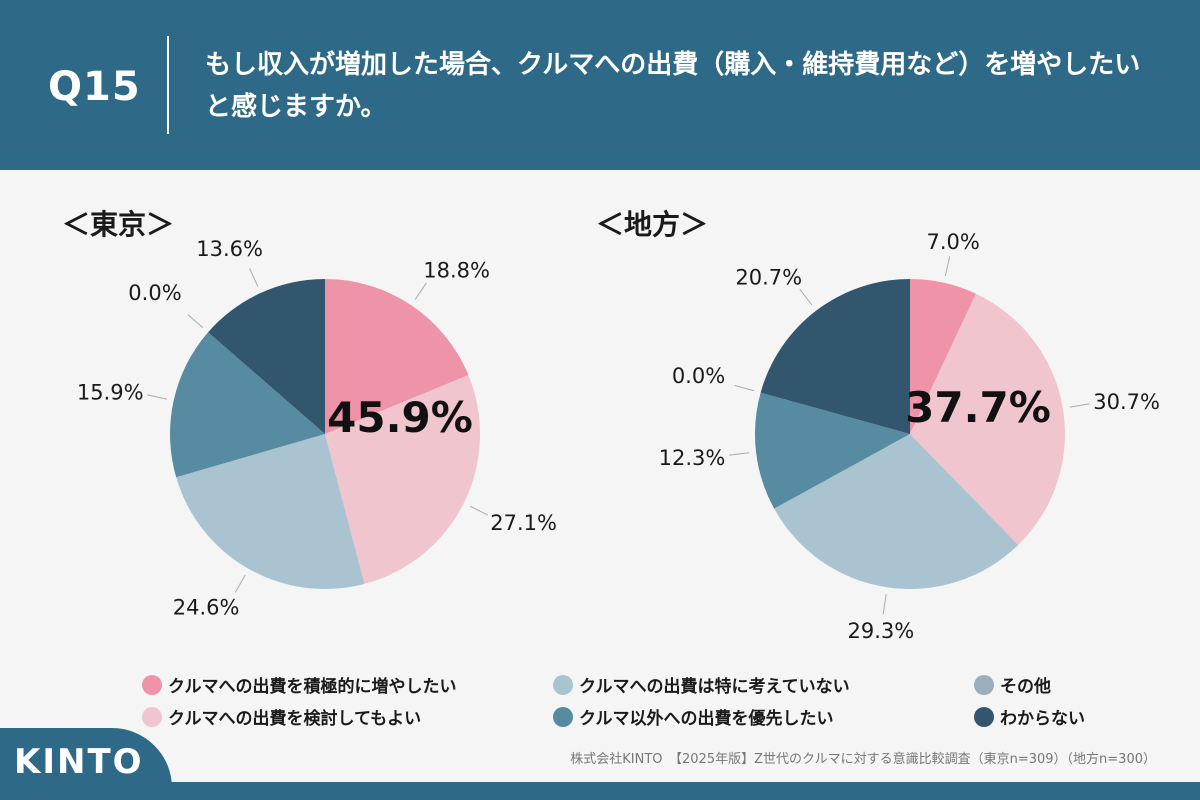 The image size is (1200, 800). What do you see at coordinates (652, 224) in the screenshot?
I see `chart-title-region: ＜地方＞` at bounding box center [652, 224].